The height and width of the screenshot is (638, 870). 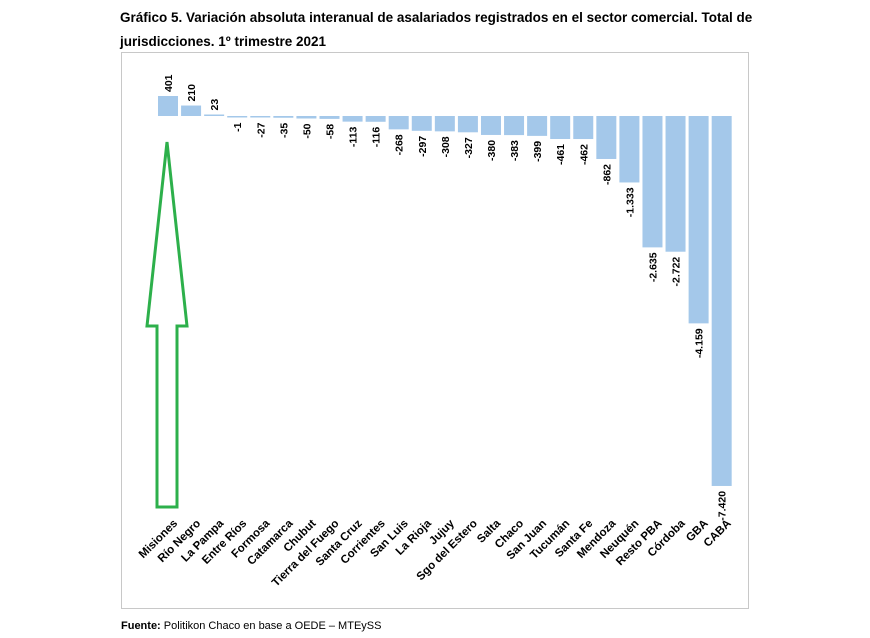 I want to click on bar-resto-pba, so click(x=652, y=182).